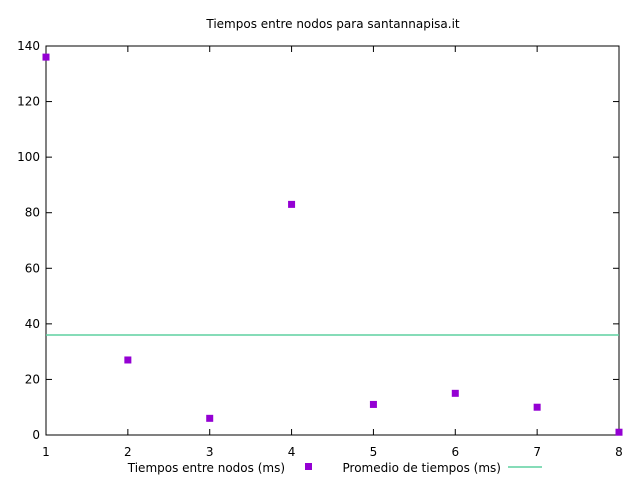  I want to click on legend-item-average: Promedio de tiempos (ms), so click(442, 468).